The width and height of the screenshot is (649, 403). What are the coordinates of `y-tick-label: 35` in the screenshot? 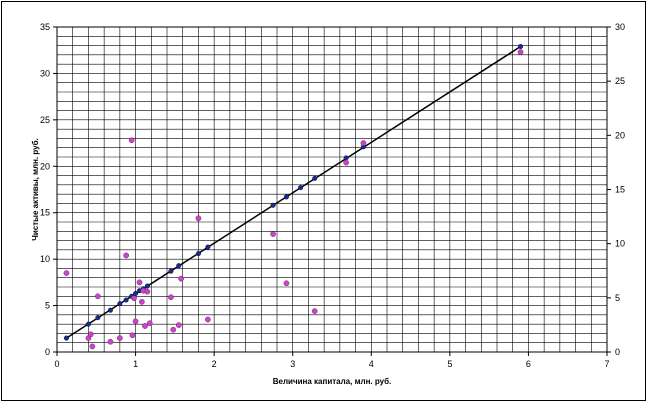 It's located at (45, 27).